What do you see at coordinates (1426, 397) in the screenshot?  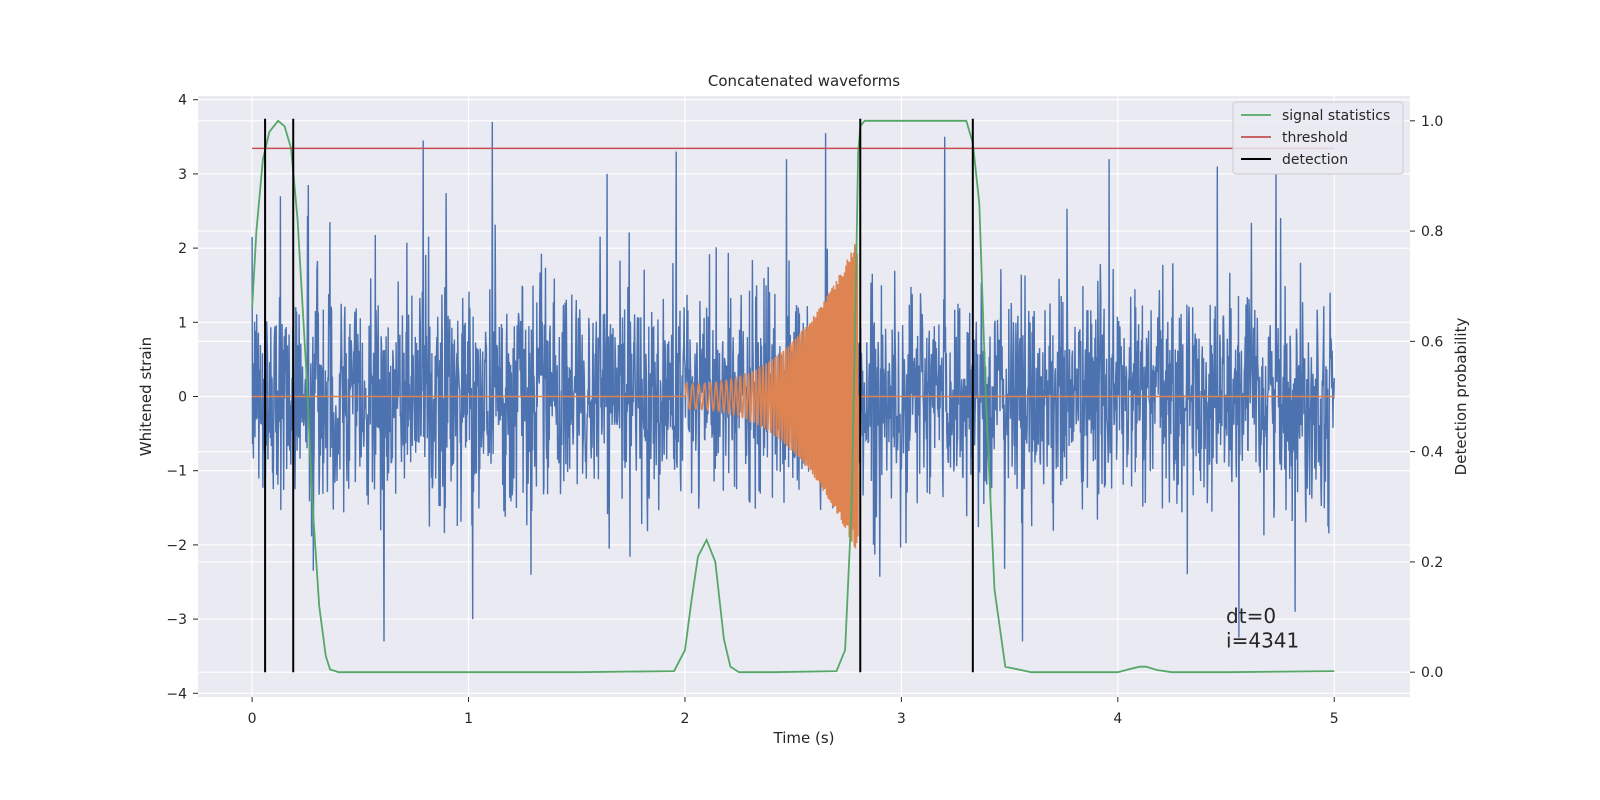 I see `y2-axis-ticks: 0.0 0.2 0.4 0.6 0.8 1.0` at bounding box center [1426, 397].